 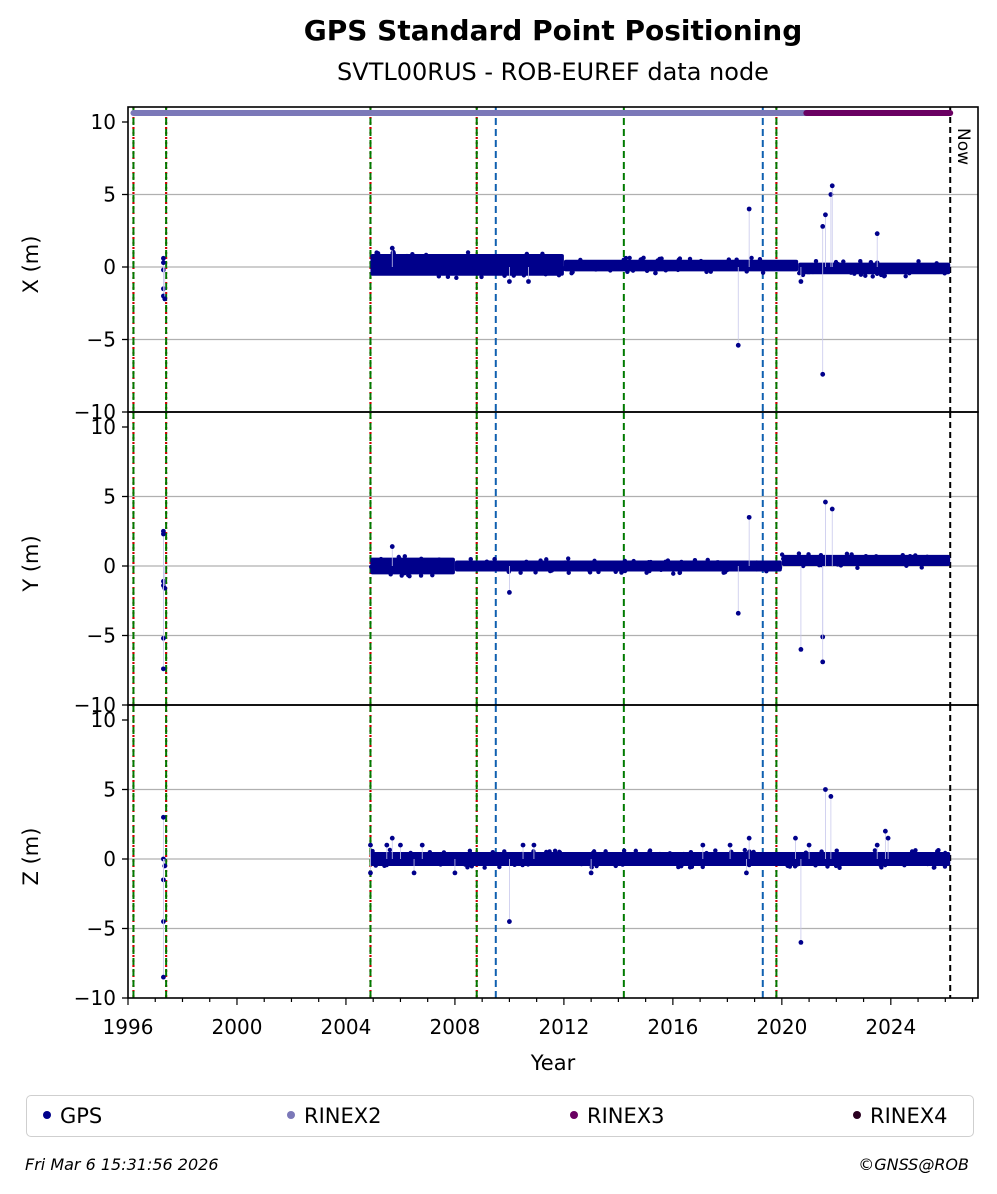 I want to click on legend-marker-rinex2, so click(x=291, y=1115).